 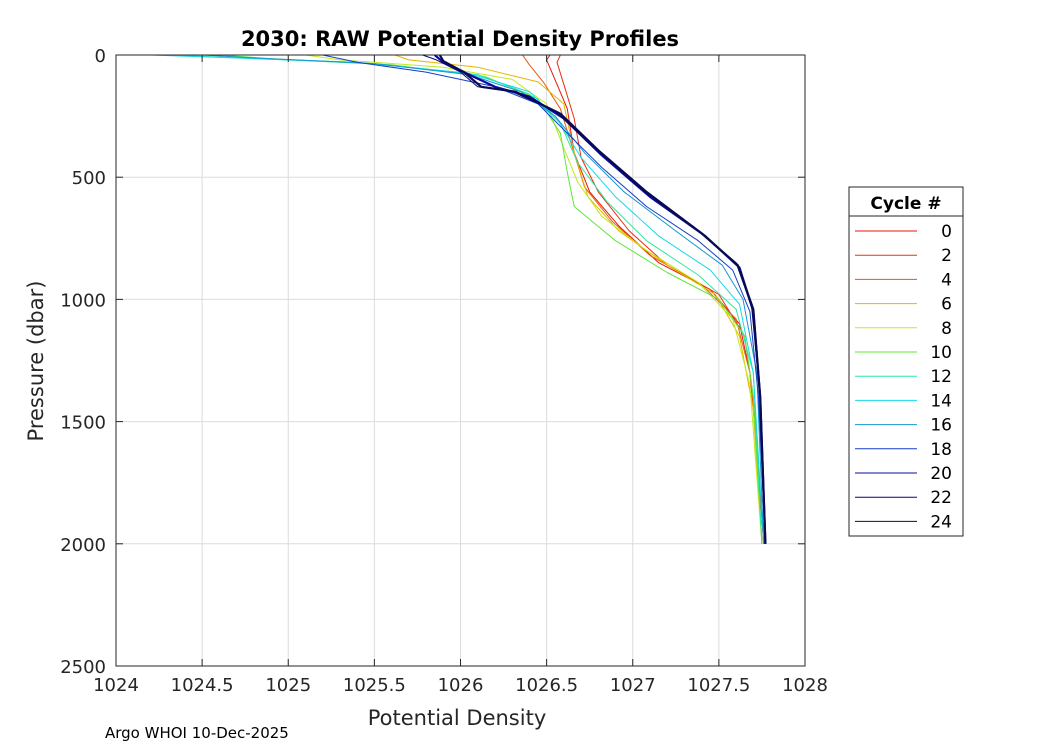 I want to click on x-tick-label: 1027.5, so click(x=718, y=685).